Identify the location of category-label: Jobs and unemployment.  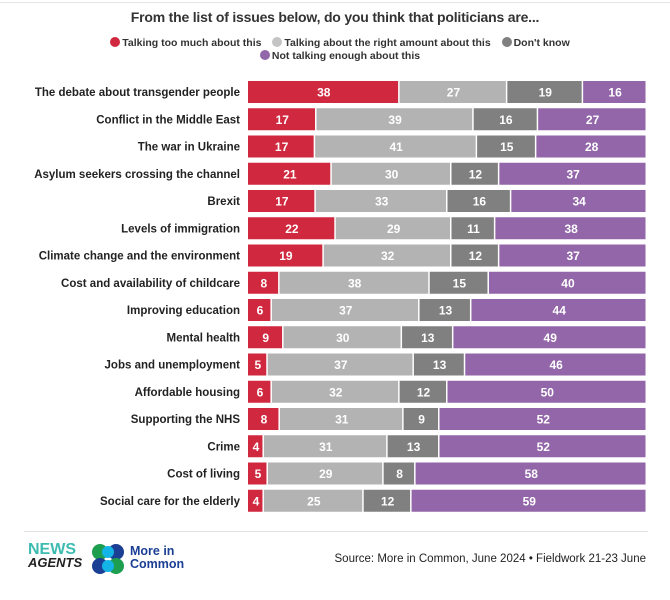
(173, 366).